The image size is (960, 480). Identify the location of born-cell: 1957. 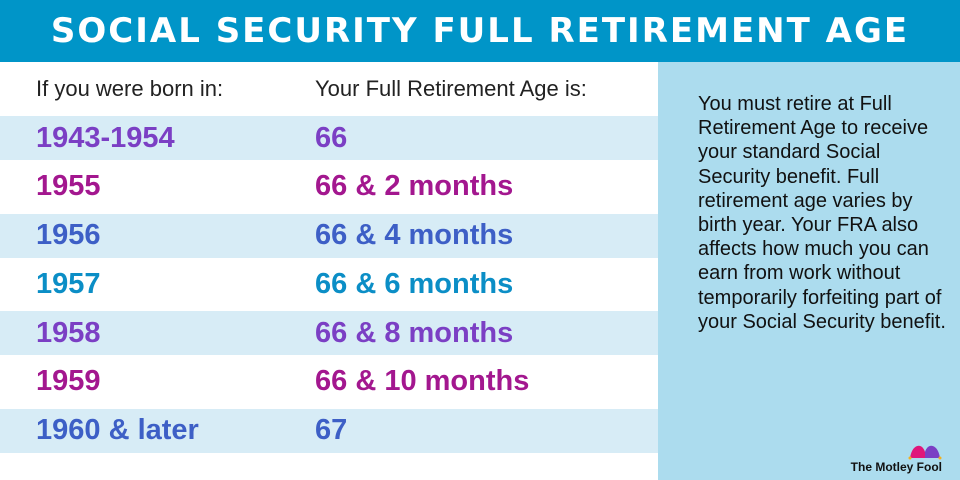
(68, 283).